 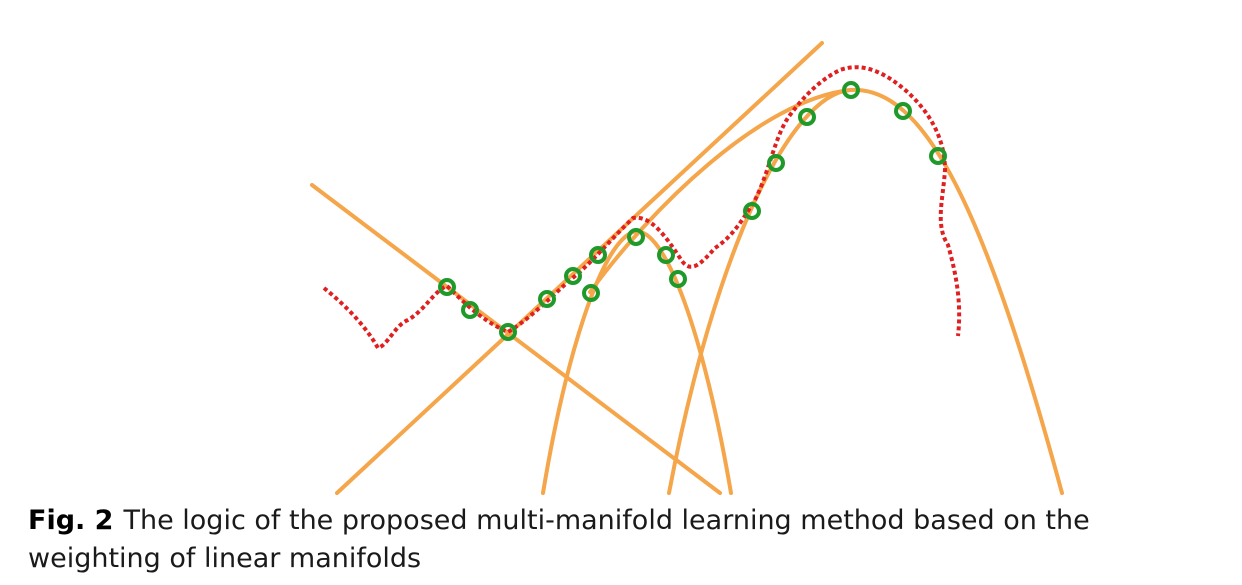 What do you see at coordinates (720, 191) in the screenshot?
I see `parabolic-manifold-curve-inner` at bounding box center [720, 191].